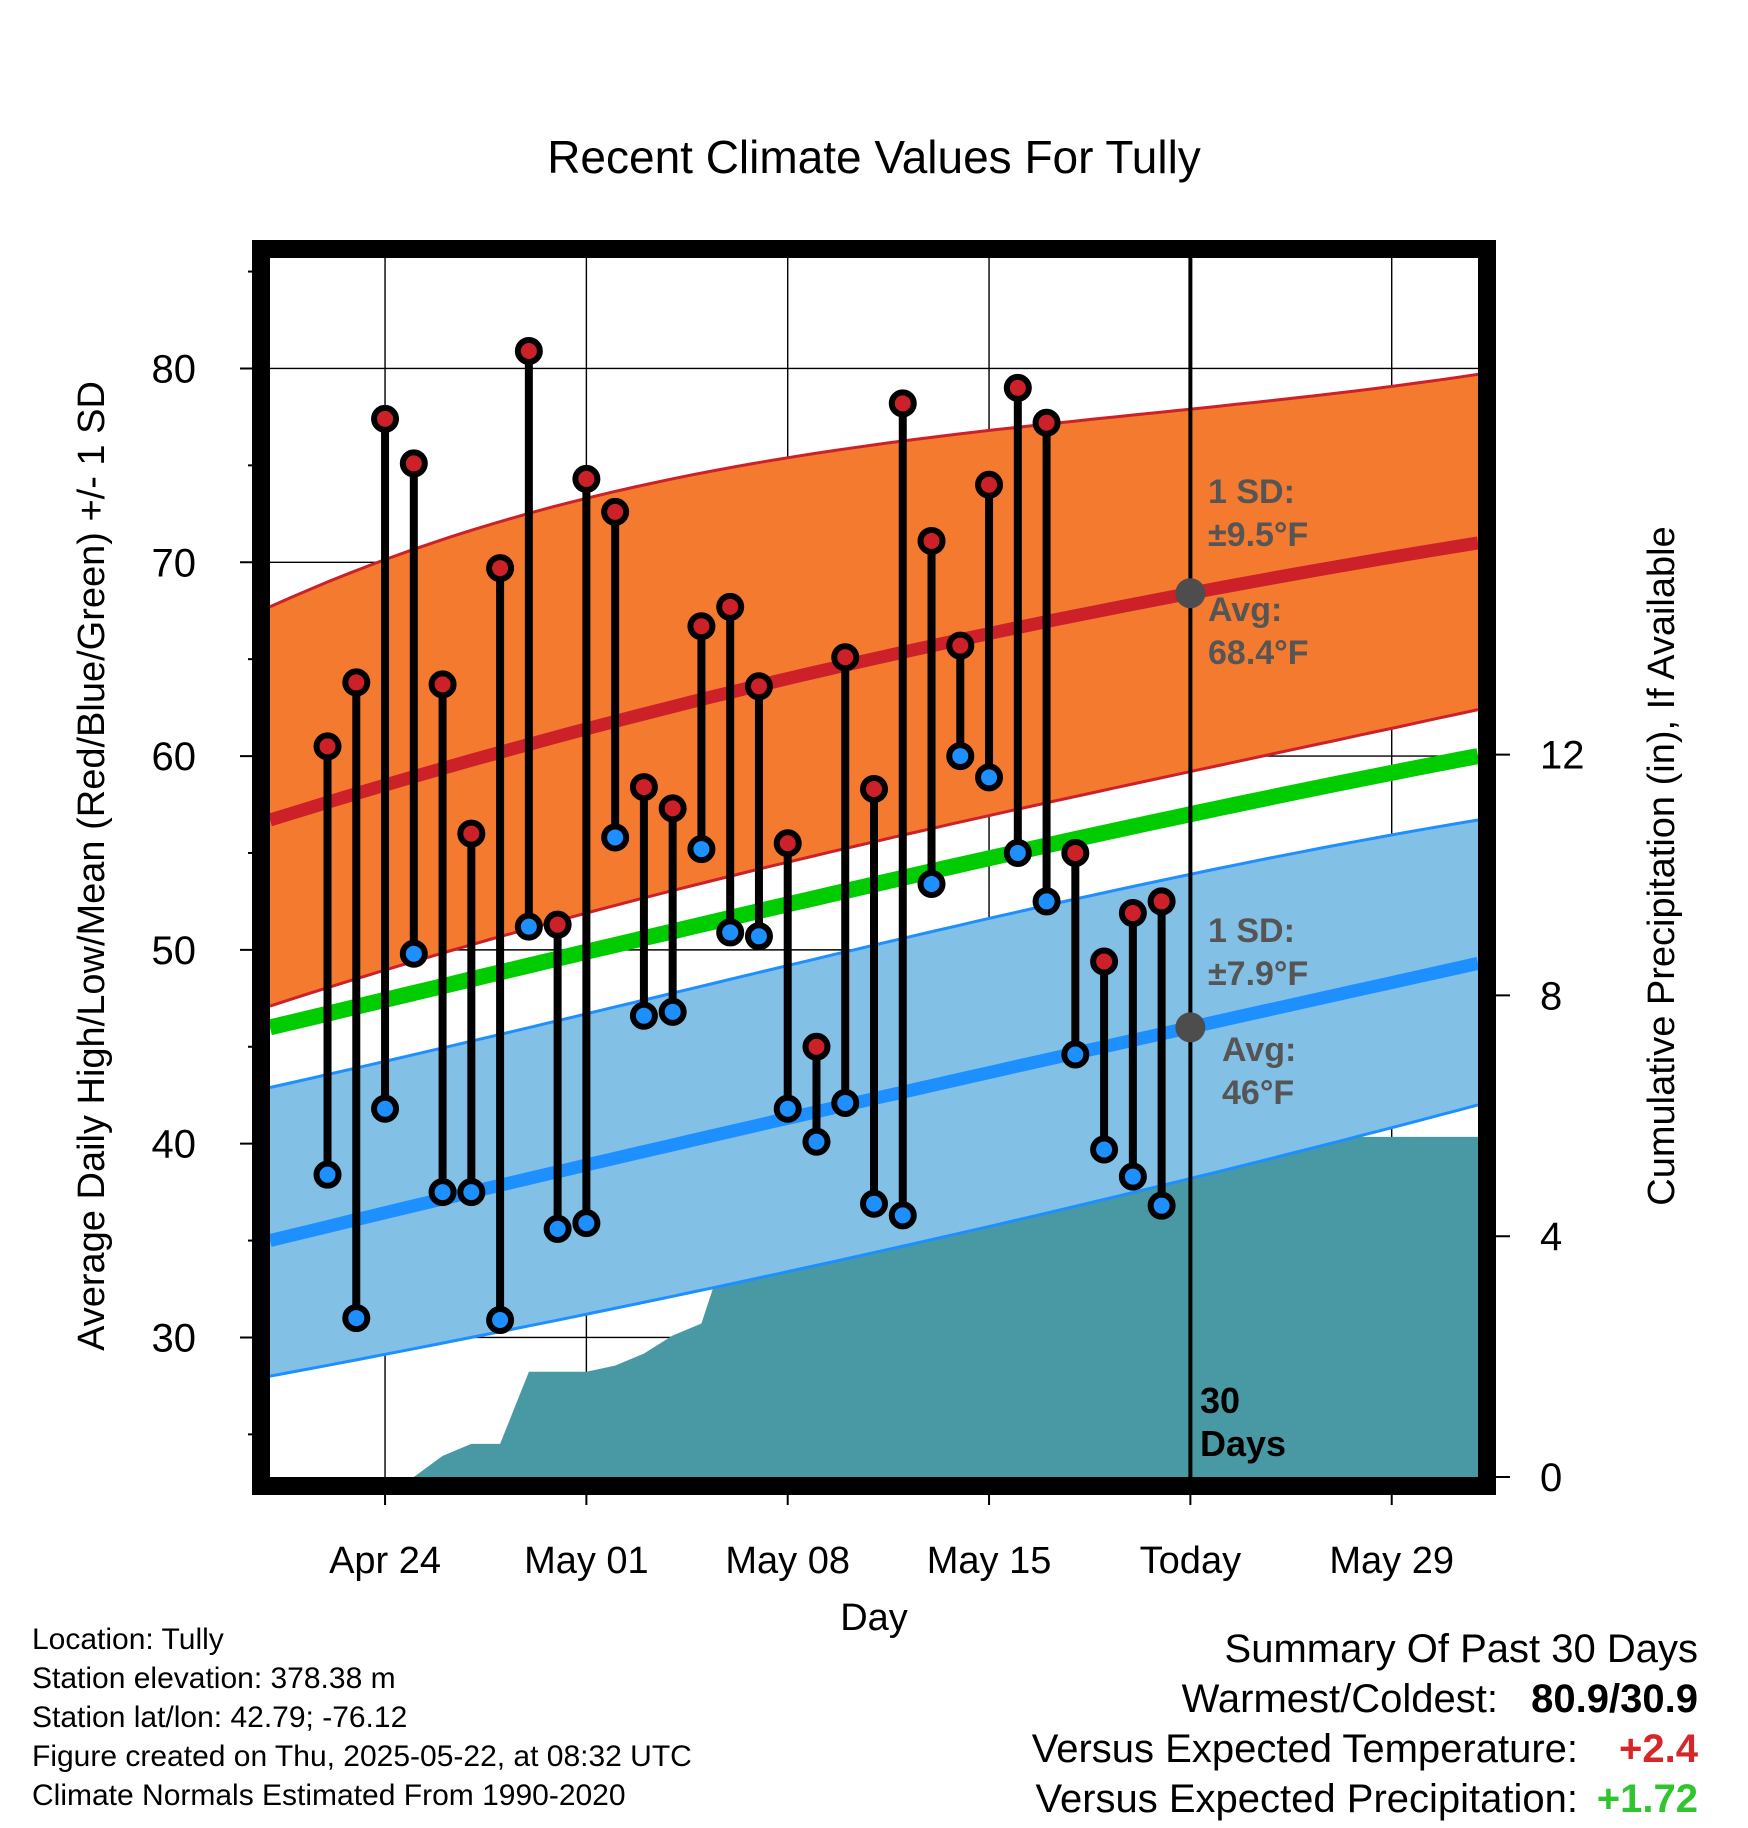 This screenshot has height=1828, width=1748. What do you see at coordinates (874, 490) in the screenshot?
I see `high-sd-band-upper-edge` at bounding box center [874, 490].